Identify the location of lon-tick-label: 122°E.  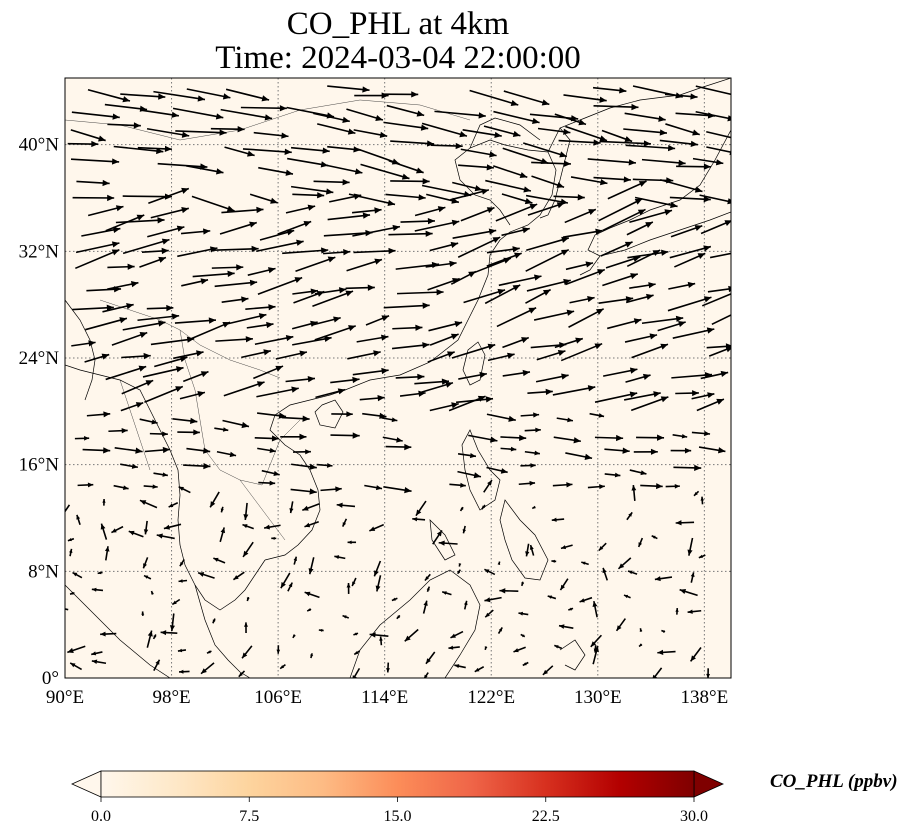
(491, 697).